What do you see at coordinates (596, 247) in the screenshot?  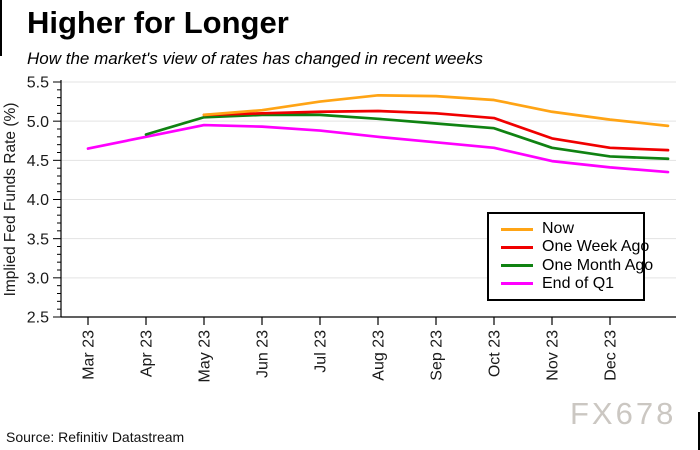 I see `legend-label-one-week-ago: One Week Ago` at bounding box center [596, 247].